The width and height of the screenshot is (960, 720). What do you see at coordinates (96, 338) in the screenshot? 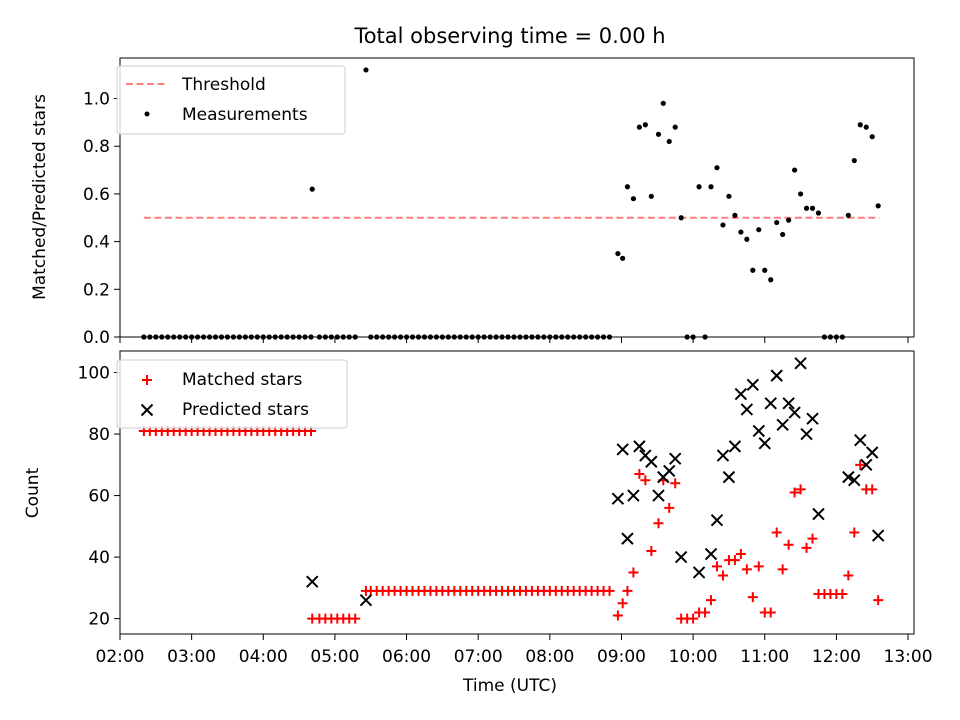
I see `top-y-tick-label: 0.0` at bounding box center [96, 338].